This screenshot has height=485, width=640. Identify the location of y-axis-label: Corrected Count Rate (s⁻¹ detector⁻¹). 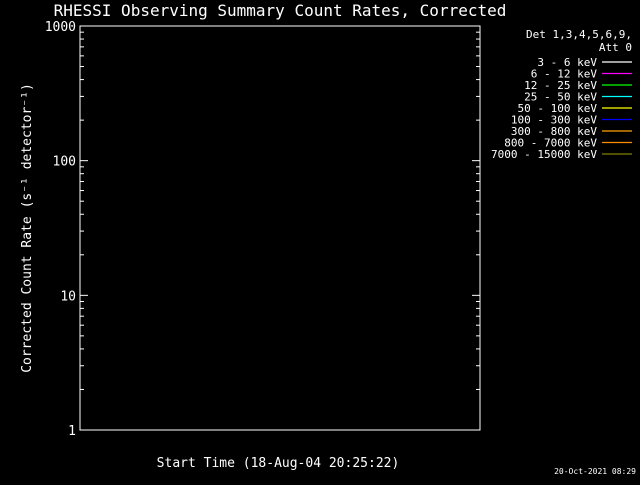
(27, 228).